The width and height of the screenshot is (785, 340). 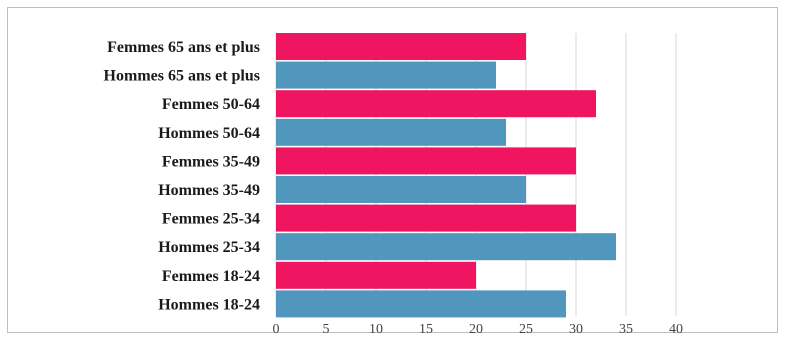 What do you see at coordinates (182, 76) in the screenshot?
I see `category-label-1: Hommes 65 ans et plus` at bounding box center [182, 76].